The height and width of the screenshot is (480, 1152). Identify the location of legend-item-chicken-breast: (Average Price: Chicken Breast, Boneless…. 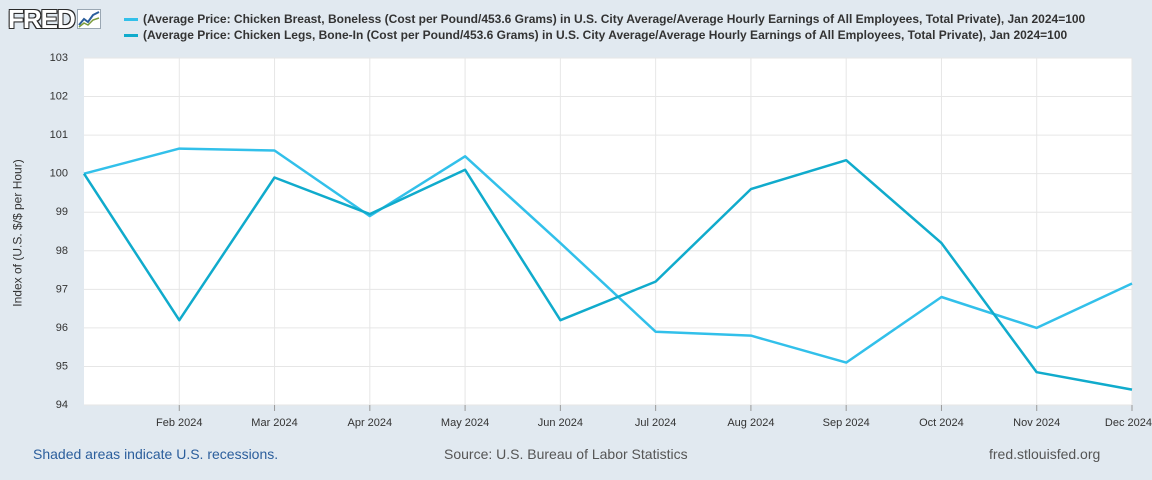
(604, 19).